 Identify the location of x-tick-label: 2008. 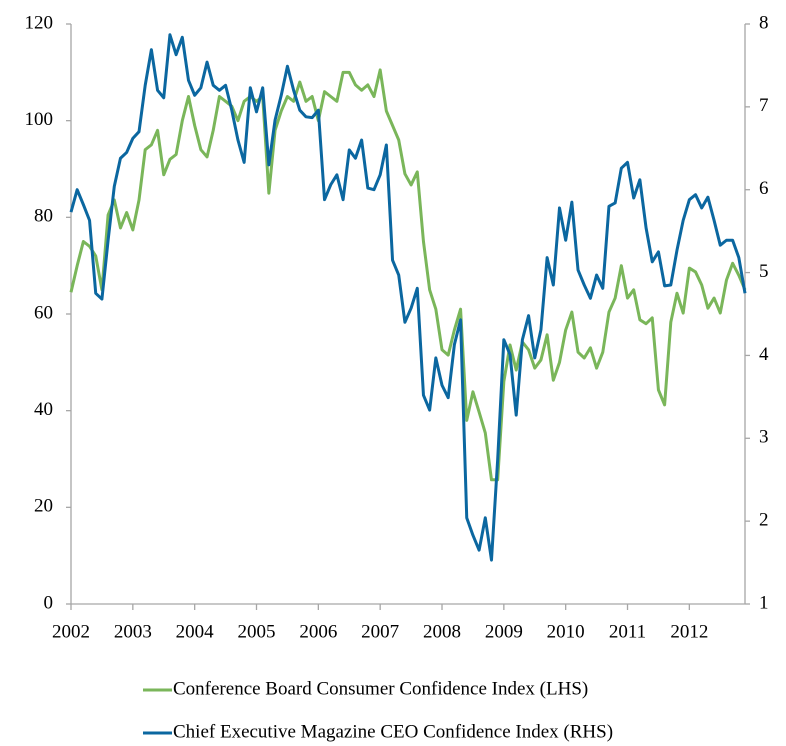
(442, 631).